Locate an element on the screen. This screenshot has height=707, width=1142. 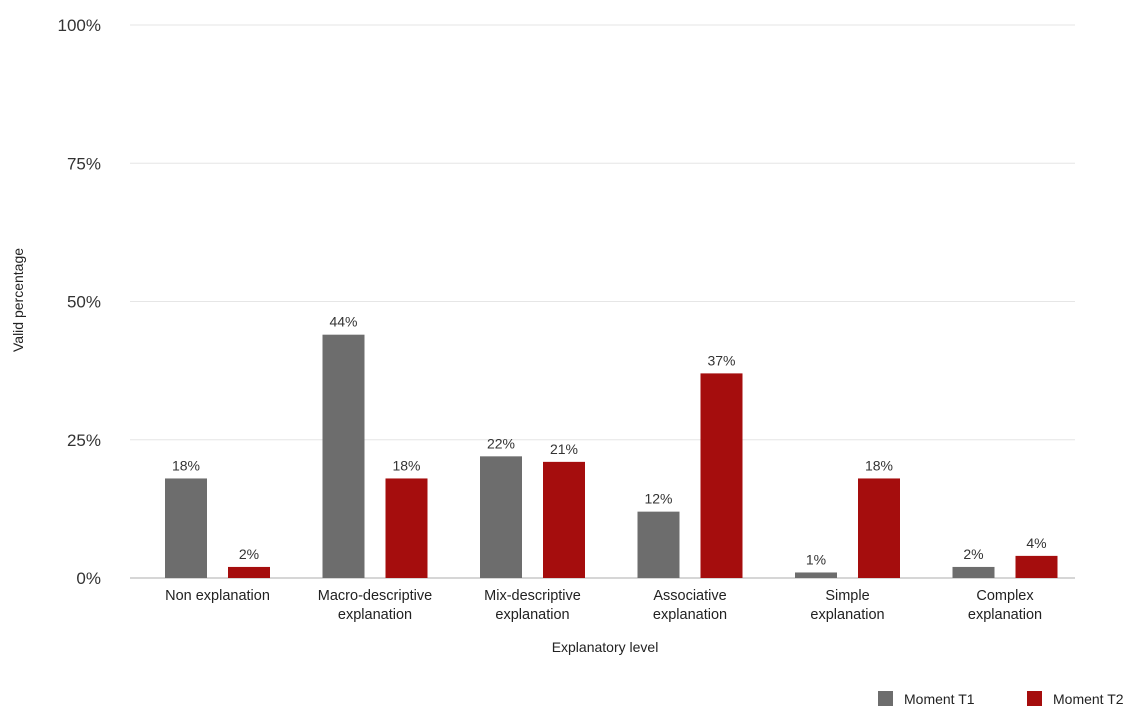
legend-swatch-t1 is located at coordinates (885, 698).